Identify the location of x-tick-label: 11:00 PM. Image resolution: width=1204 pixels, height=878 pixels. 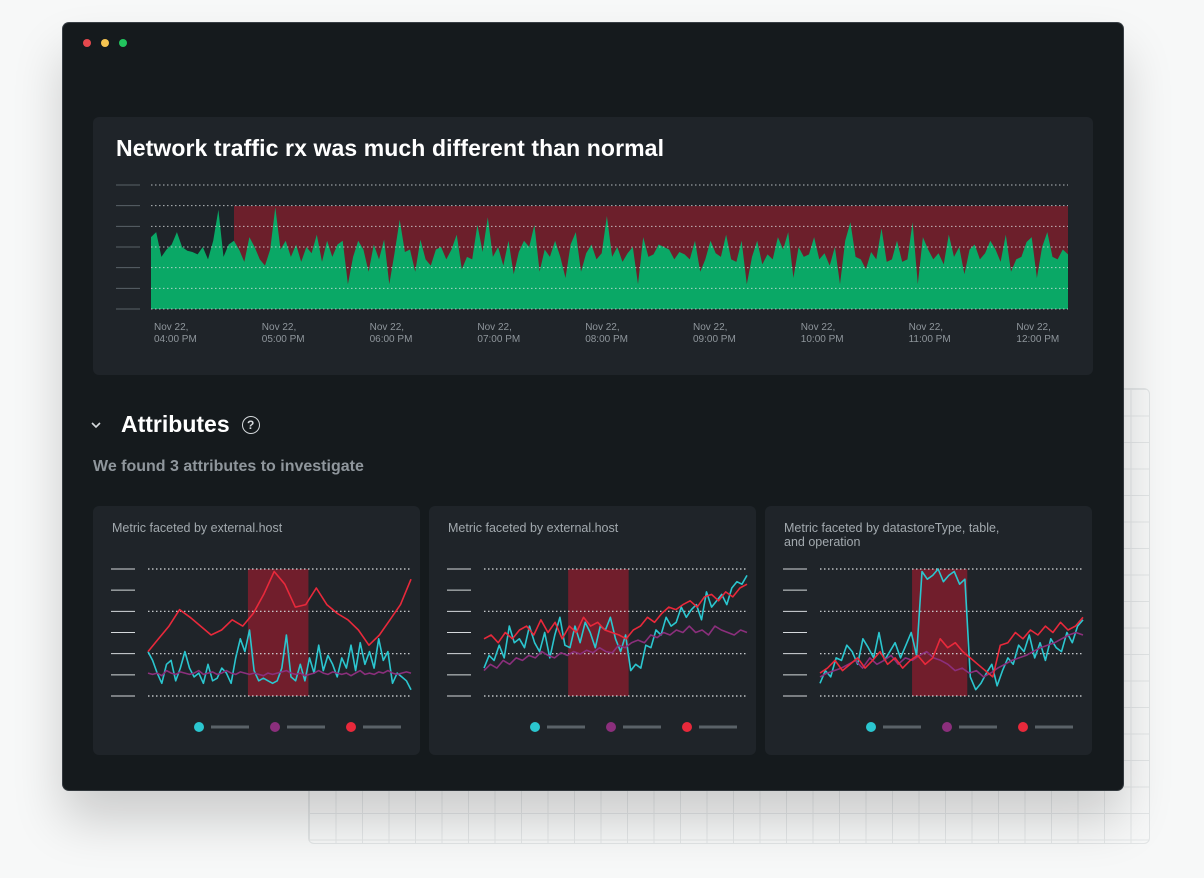
(930, 339).